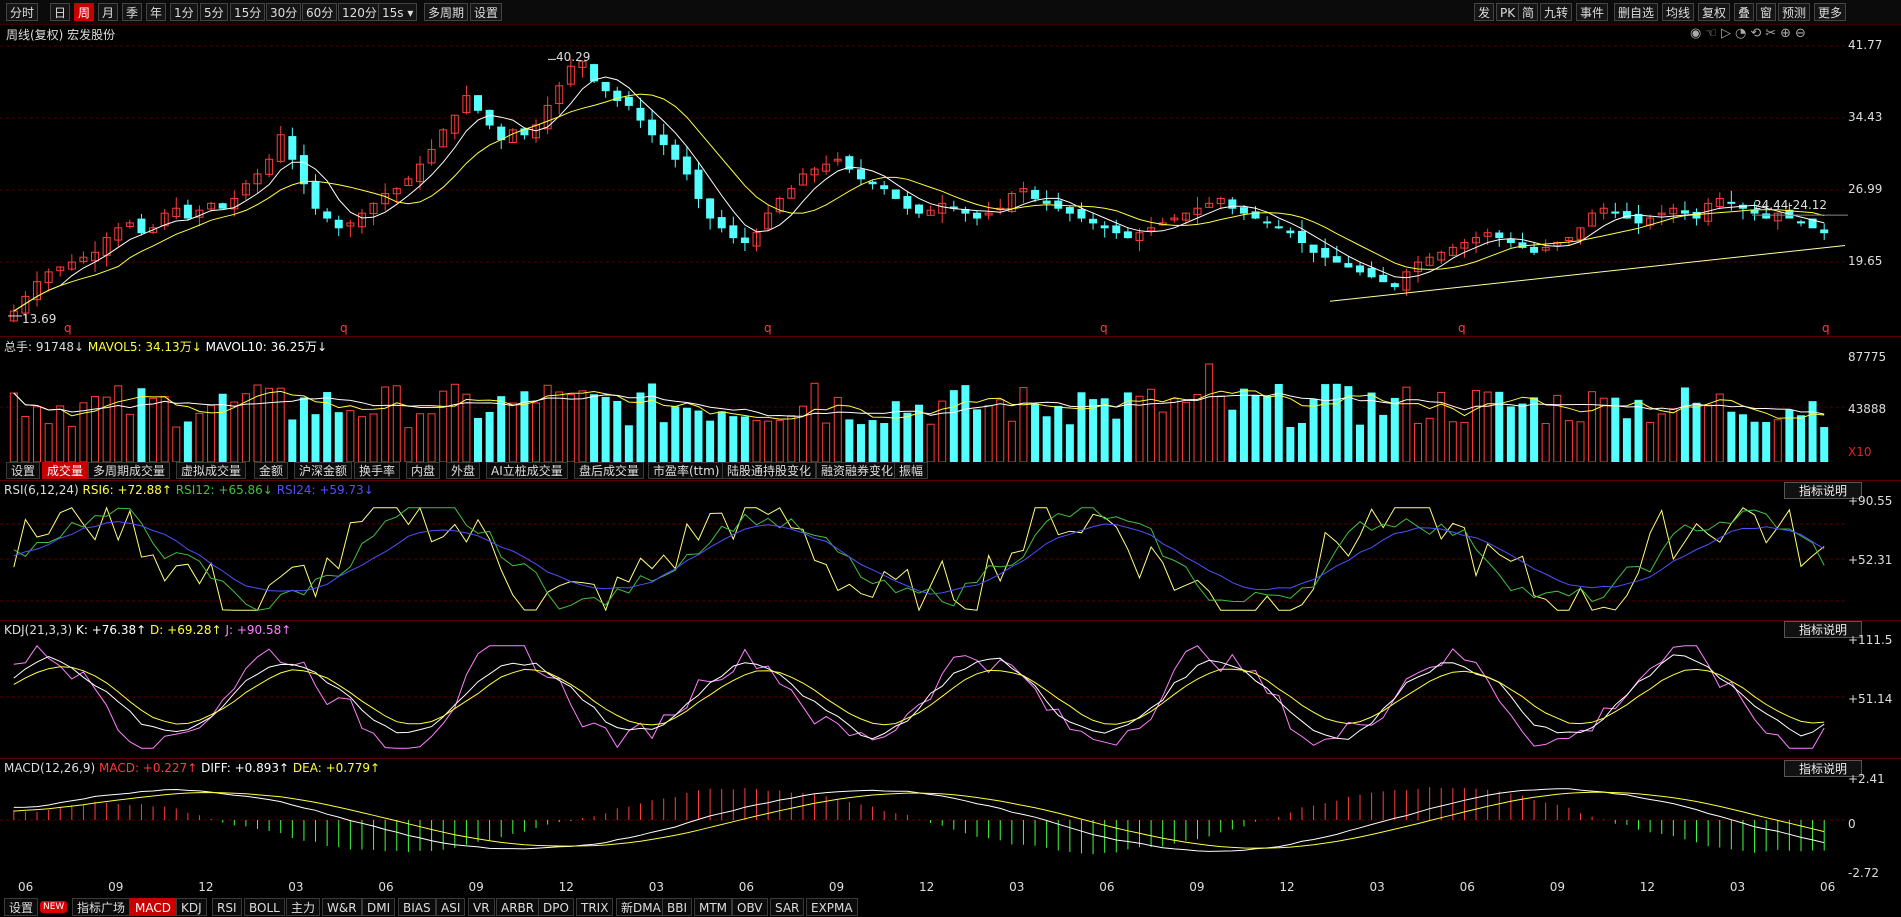  Describe the element at coordinates (641, 907) in the screenshot. I see `indicator-tab-16: 新DMA` at that location.